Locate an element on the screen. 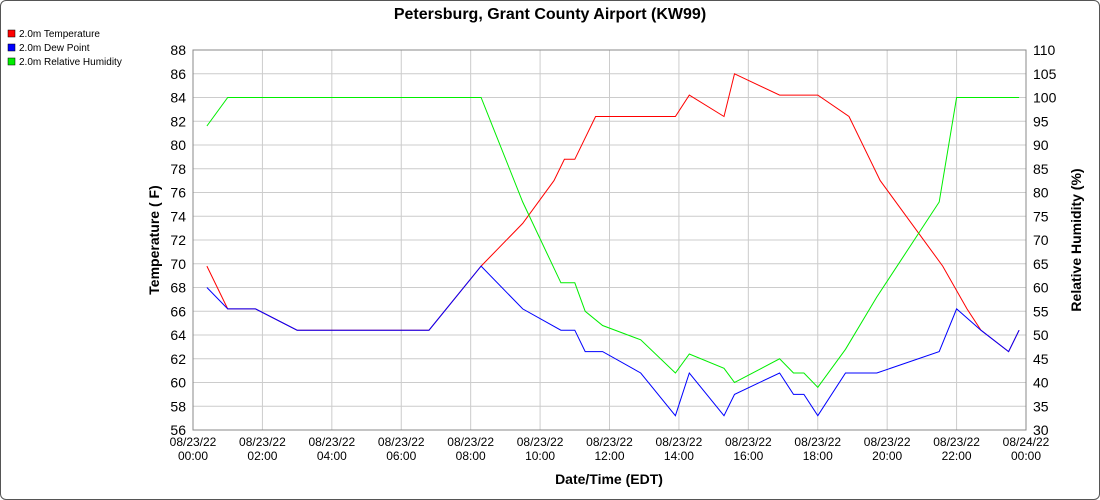 Image resolution: width=1100 pixels, height=500 pixels. chart-title: Petersburg, Grant County Airport (KW99) is located at coordinates (550, 14).